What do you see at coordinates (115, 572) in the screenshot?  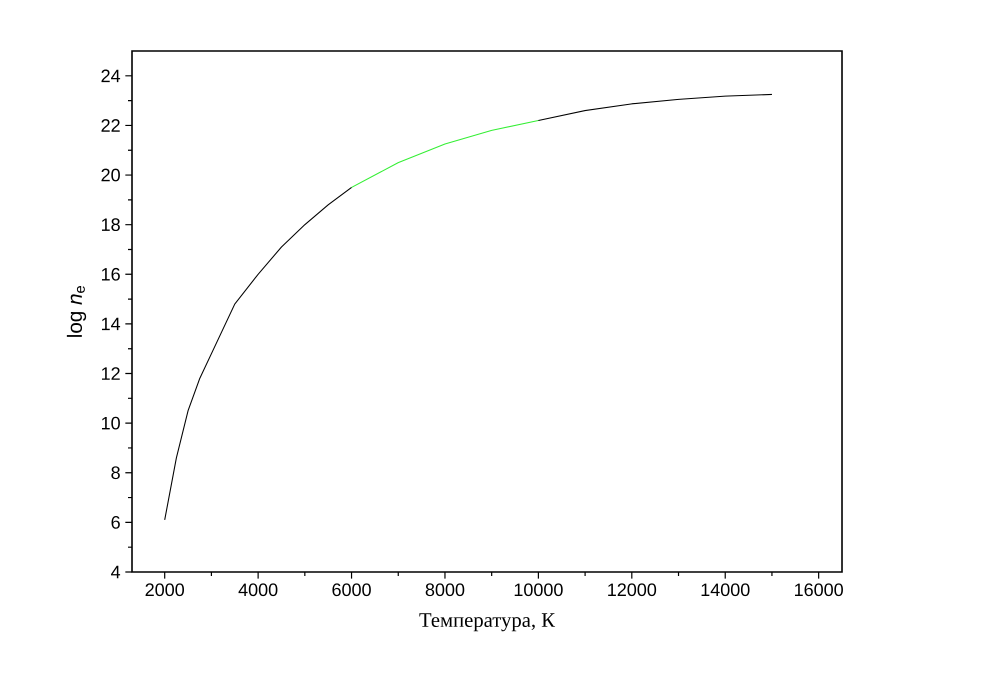 I see `y-tick-label: 4` at bounding box center [115, 572].